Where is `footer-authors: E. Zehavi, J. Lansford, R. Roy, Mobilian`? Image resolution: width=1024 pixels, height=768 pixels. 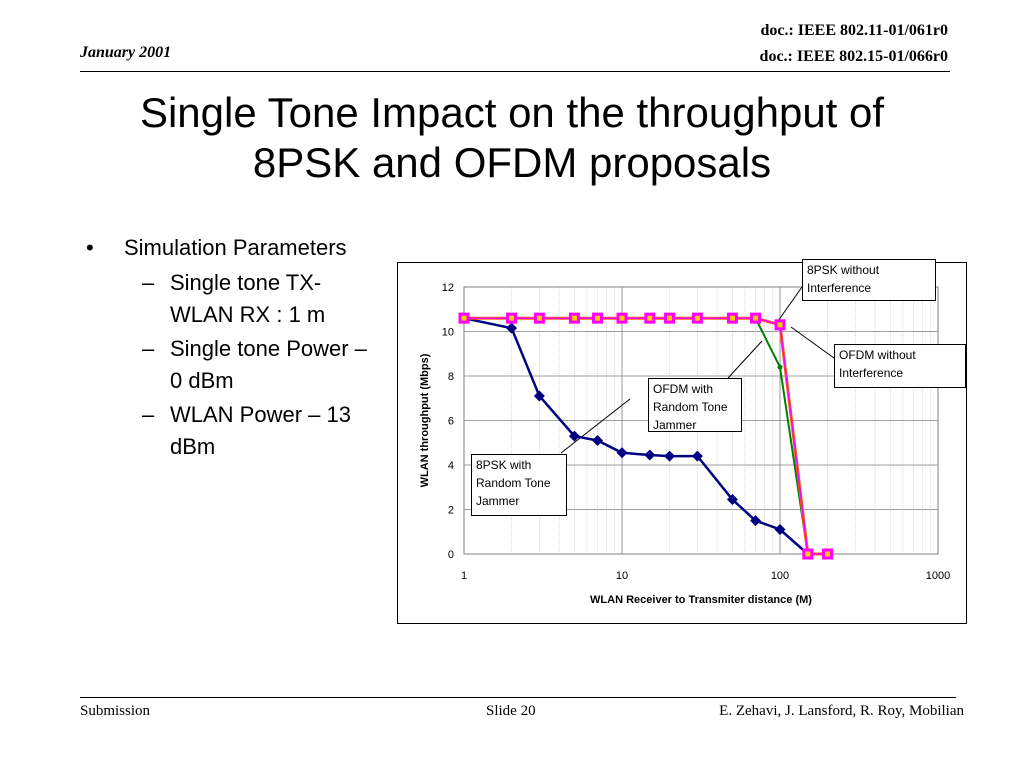
footer-authors: E. Zehavi, J. Lansford, R. Roy, Mobilian is located at coordinates (841, 711).